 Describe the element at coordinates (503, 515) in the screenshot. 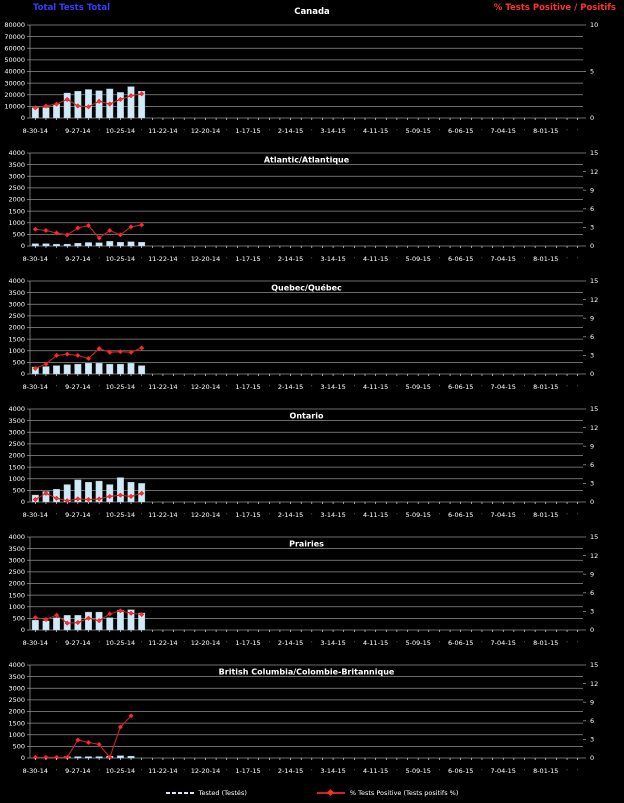

I see `date-label: 7-04-15` at that location.